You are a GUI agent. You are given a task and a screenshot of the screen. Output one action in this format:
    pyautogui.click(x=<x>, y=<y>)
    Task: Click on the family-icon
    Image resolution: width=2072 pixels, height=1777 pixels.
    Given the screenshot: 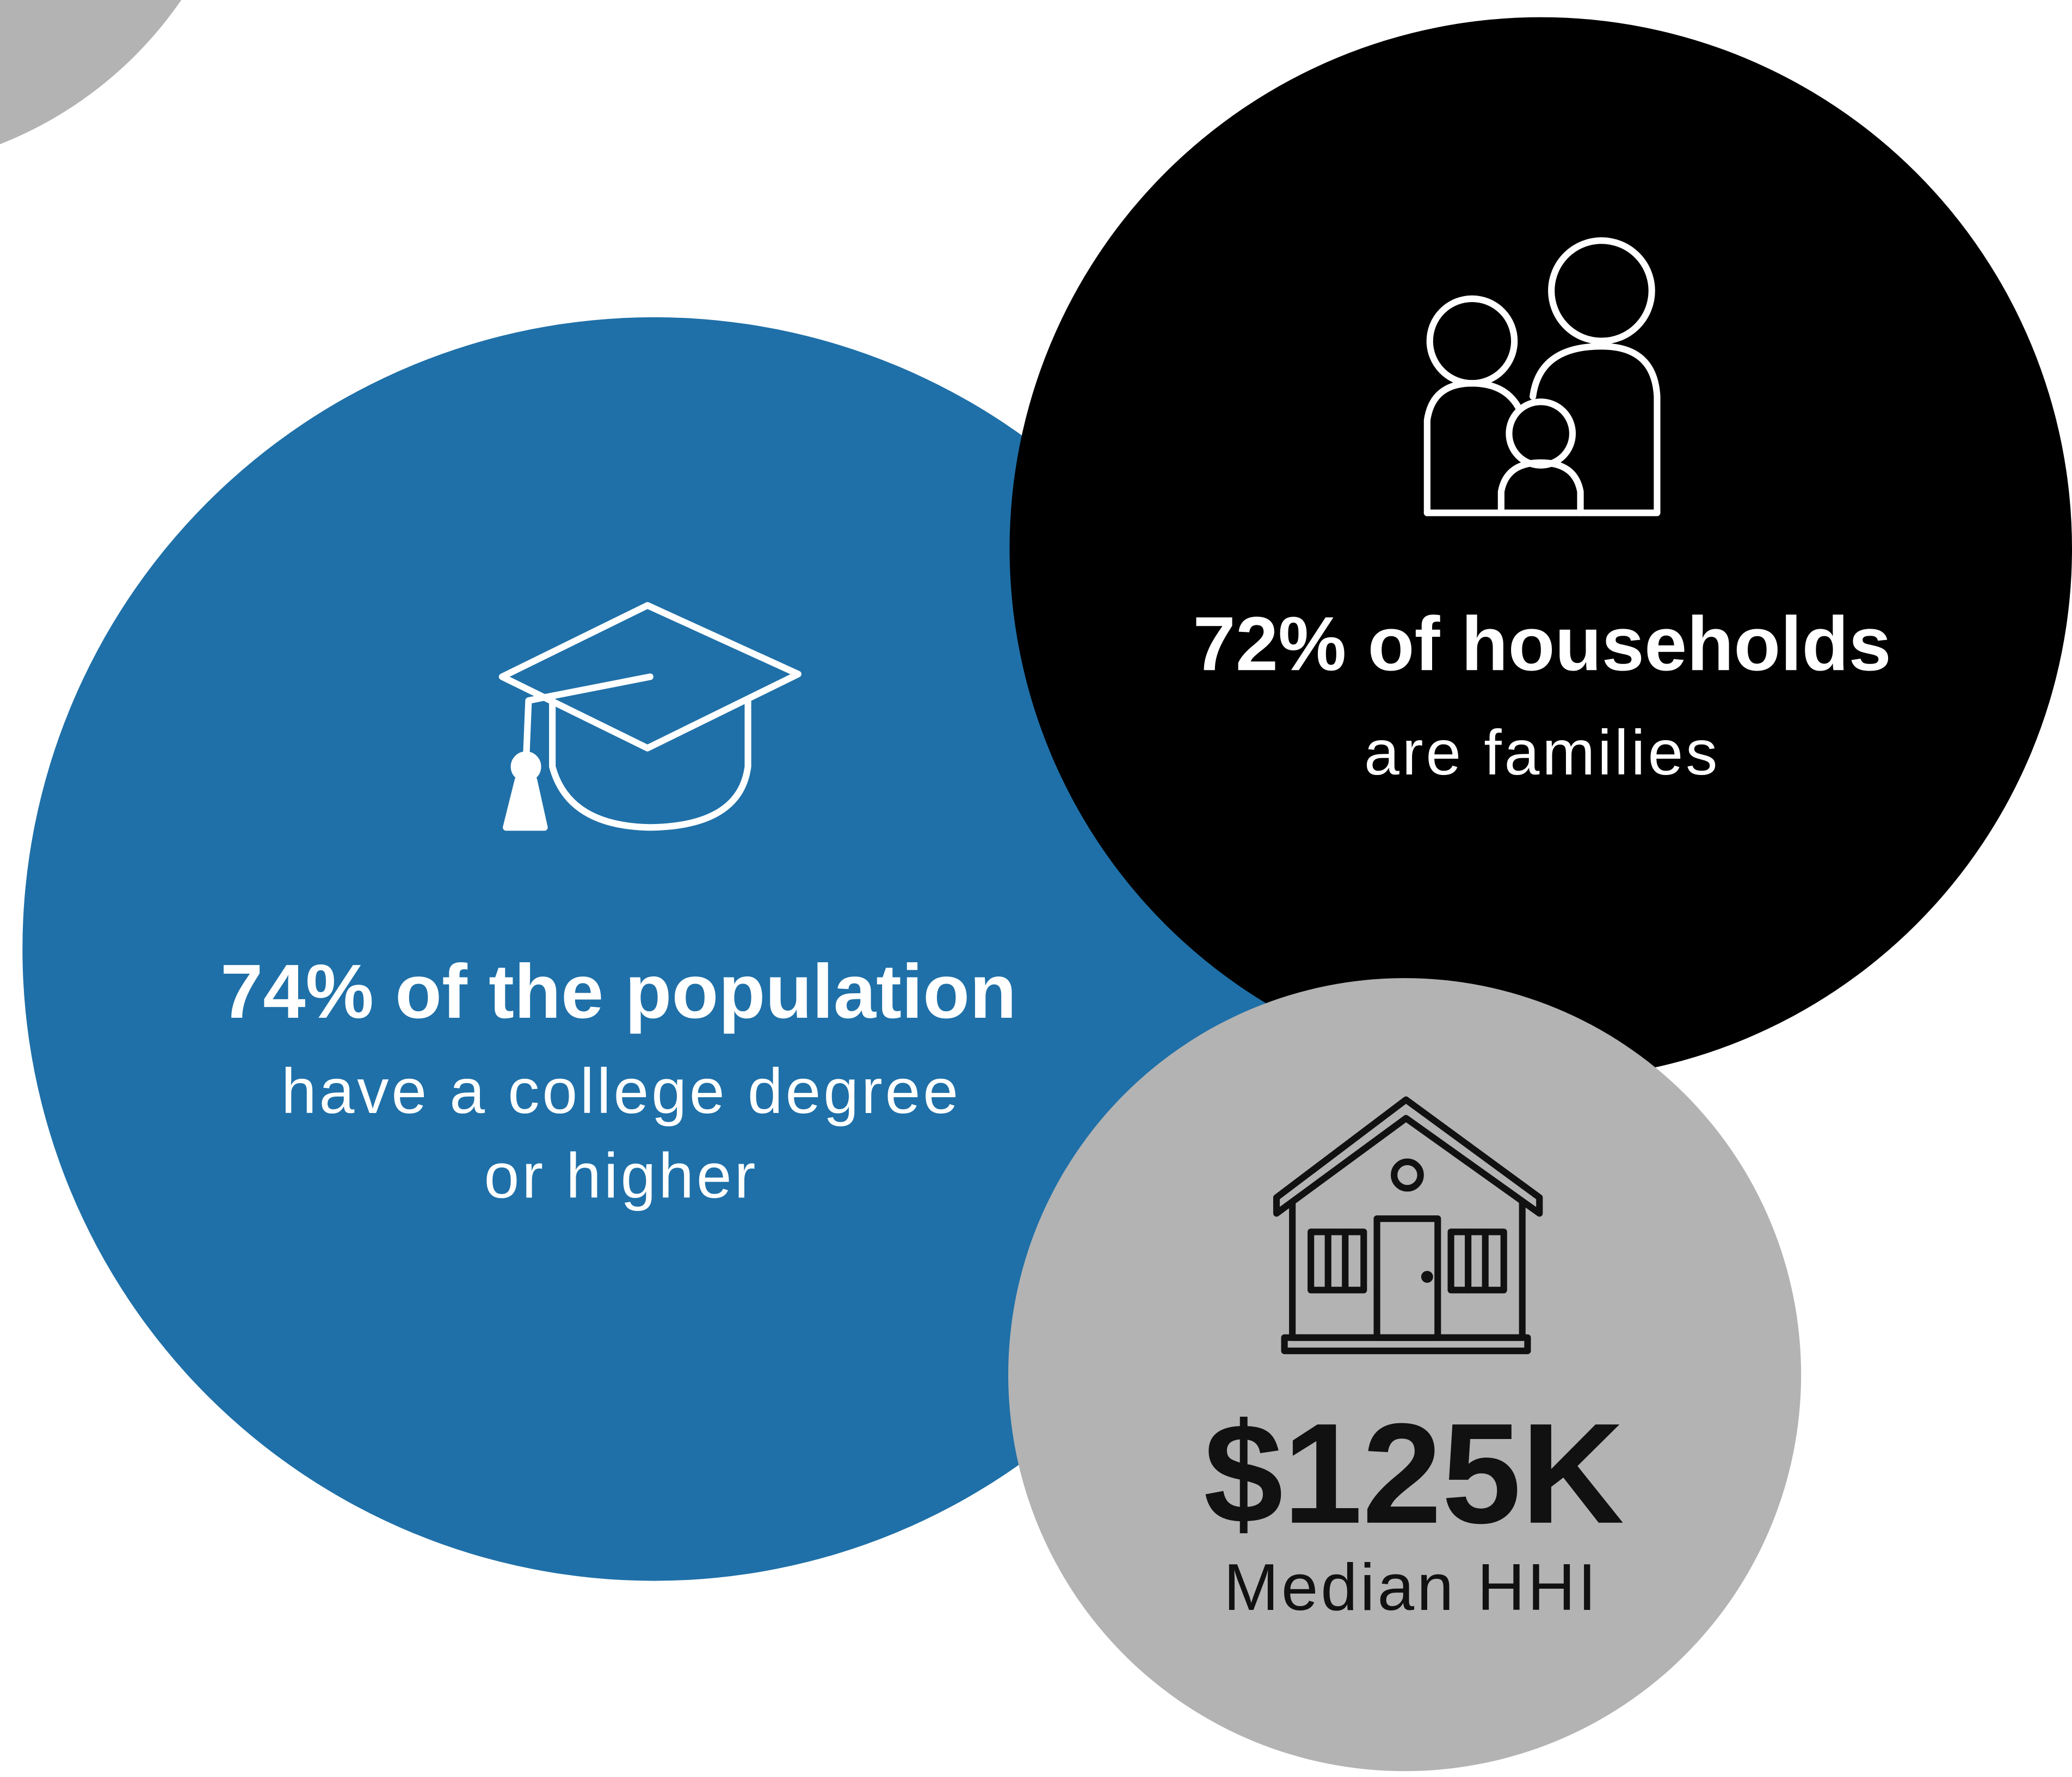 What is the action you would take?
    pyautogui.click(x=1542, y=377)
    